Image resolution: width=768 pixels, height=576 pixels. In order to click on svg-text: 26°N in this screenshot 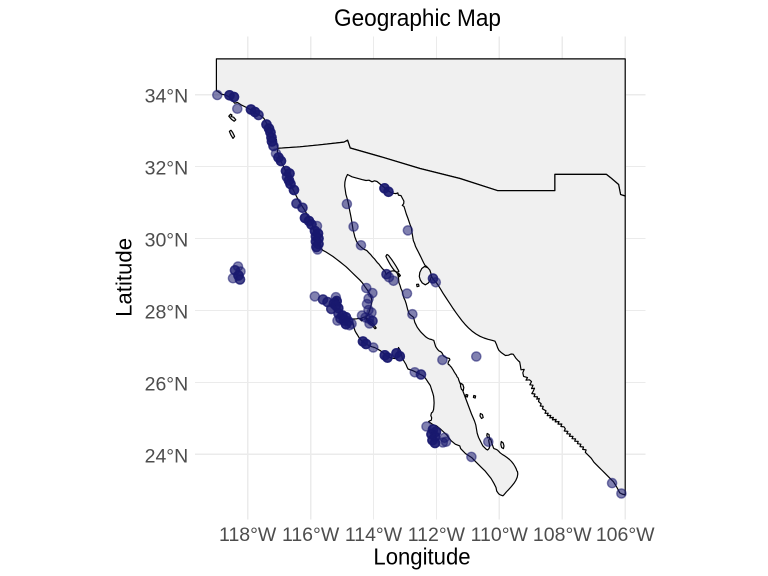, I will do `click(167, 385)`.